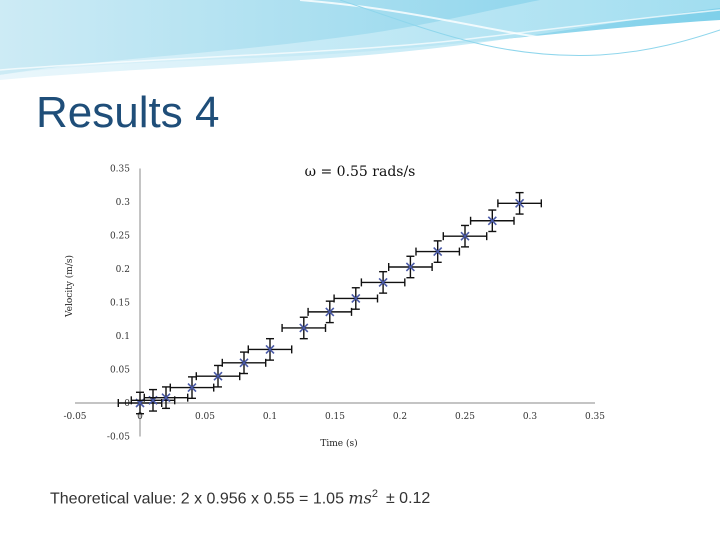 This screenshot has height=540, width=720. What do you see at coordinates (360, 40) in the screenshot?
I see `header-wave-banner` at bounding box center [360, 40].